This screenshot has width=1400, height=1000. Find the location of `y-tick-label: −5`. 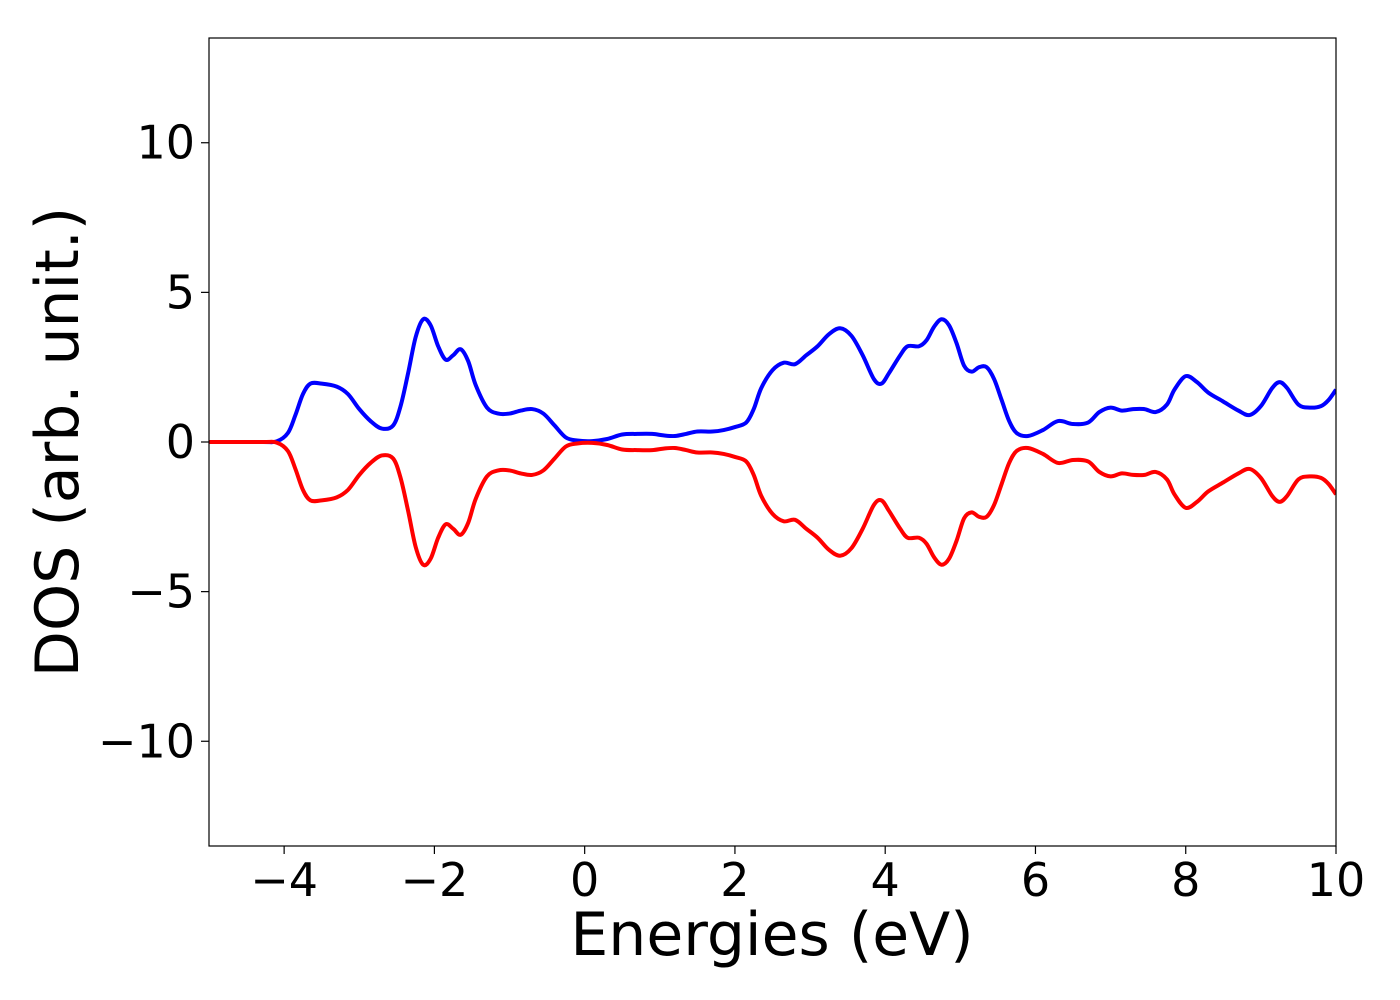

y-tick-label: −5 is located at coordinates (161, 592).